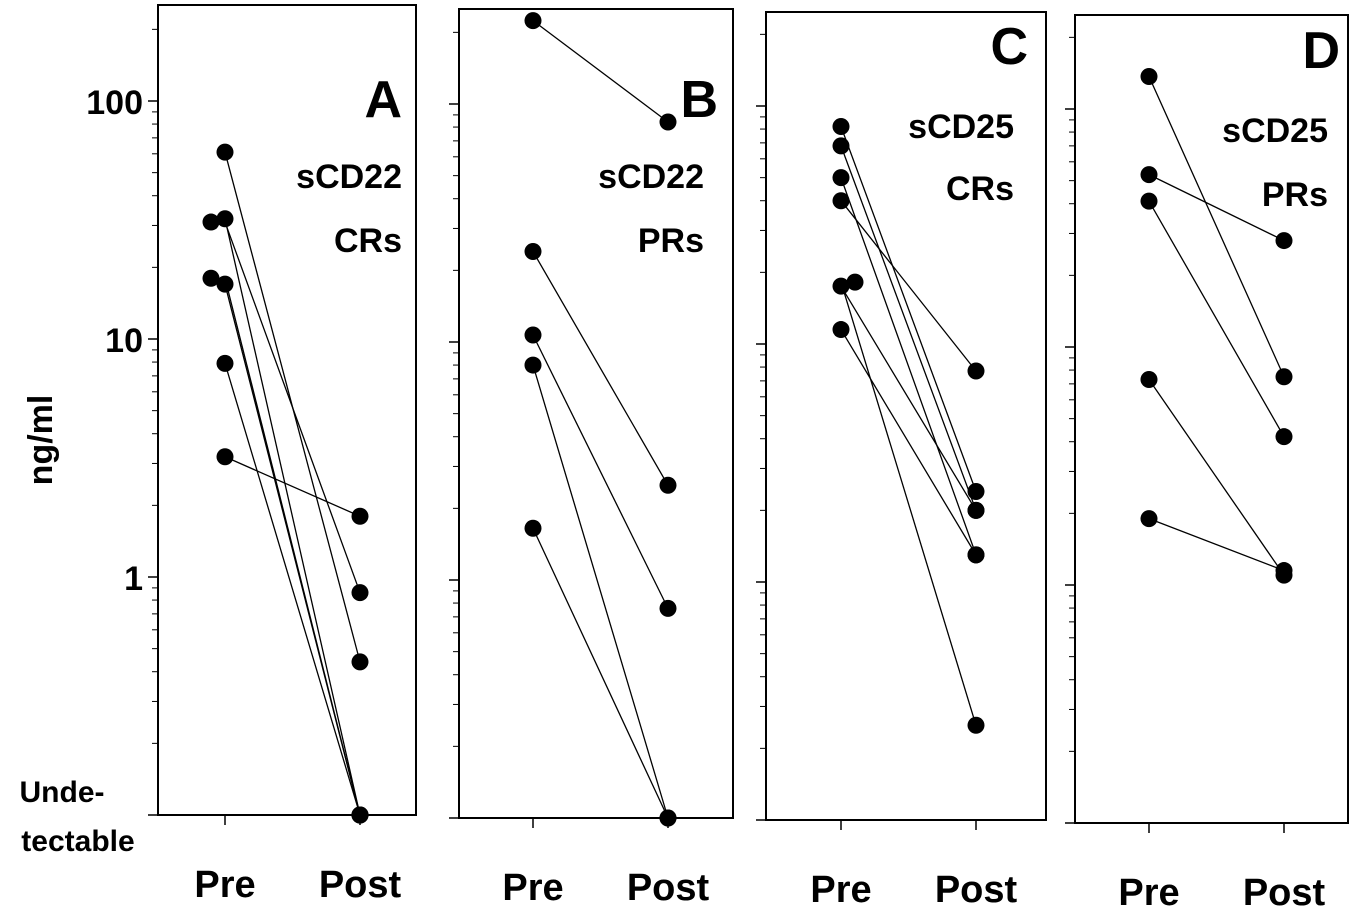 The height and width of the screenshot is (914, 1360). What do you see at coordinates (77, 841) in the screenshot?
I see `undetectable-label-line2: tectable` at bounding box center [77, 841].